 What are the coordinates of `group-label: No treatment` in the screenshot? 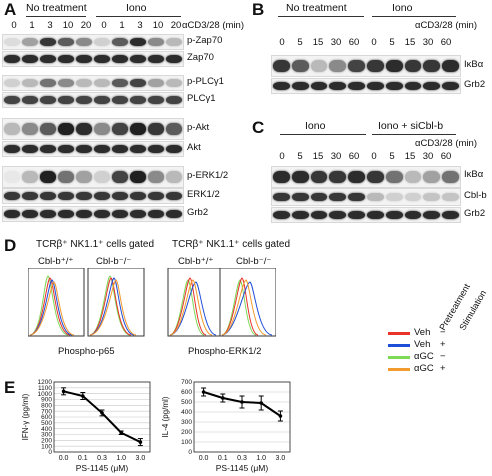 It's located at (316, 8).